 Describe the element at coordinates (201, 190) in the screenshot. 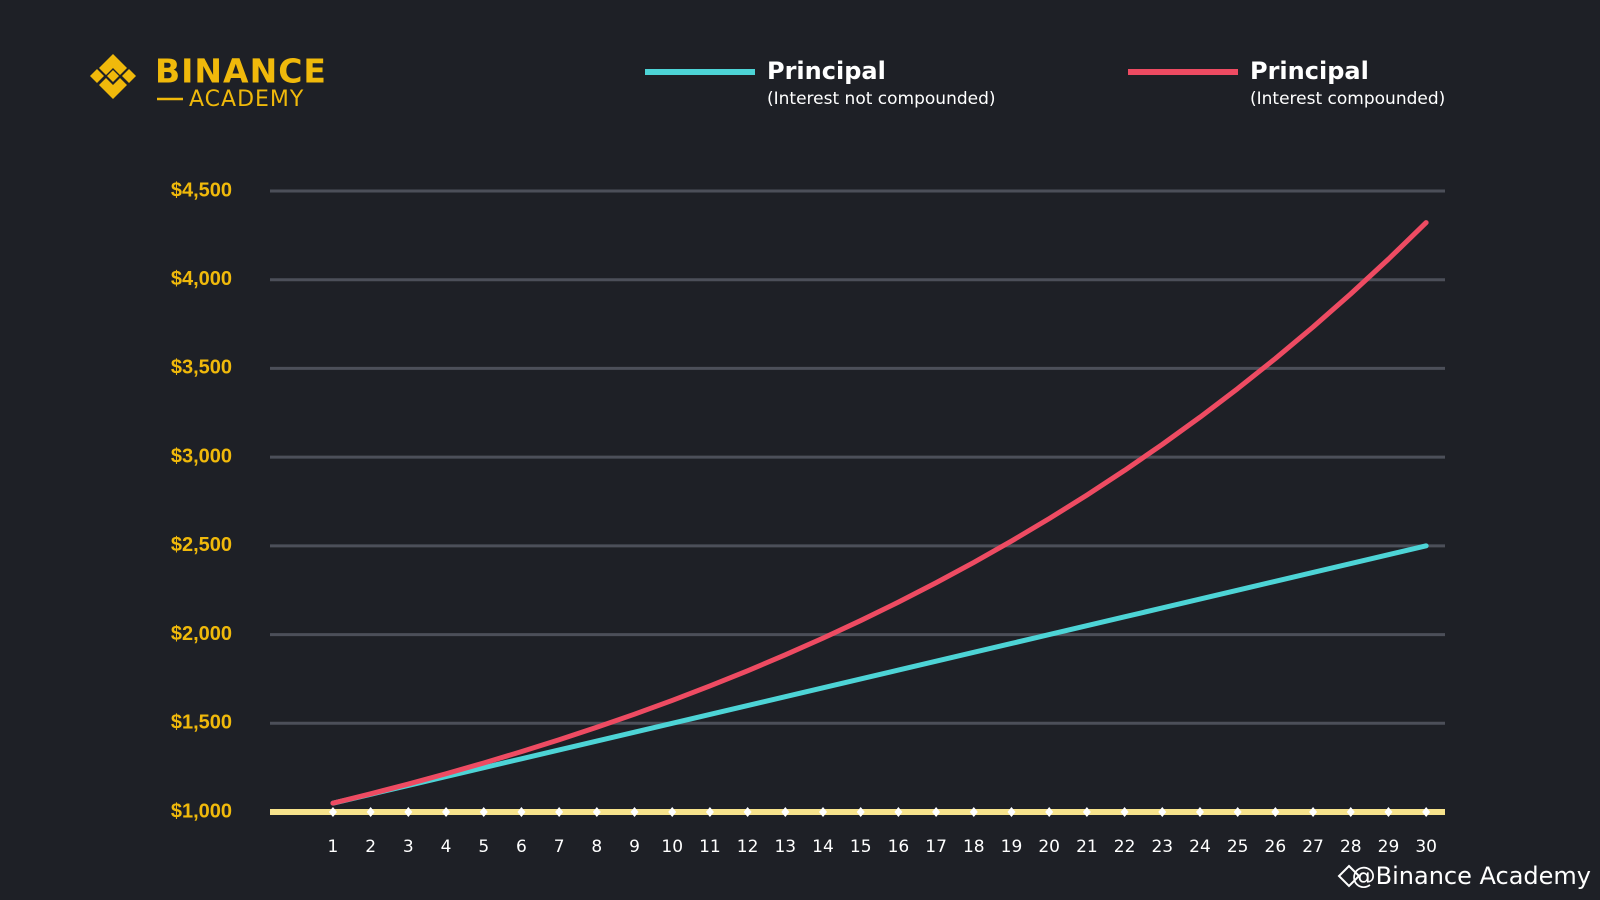

I see `y-tick-label: $4,500` at that location.